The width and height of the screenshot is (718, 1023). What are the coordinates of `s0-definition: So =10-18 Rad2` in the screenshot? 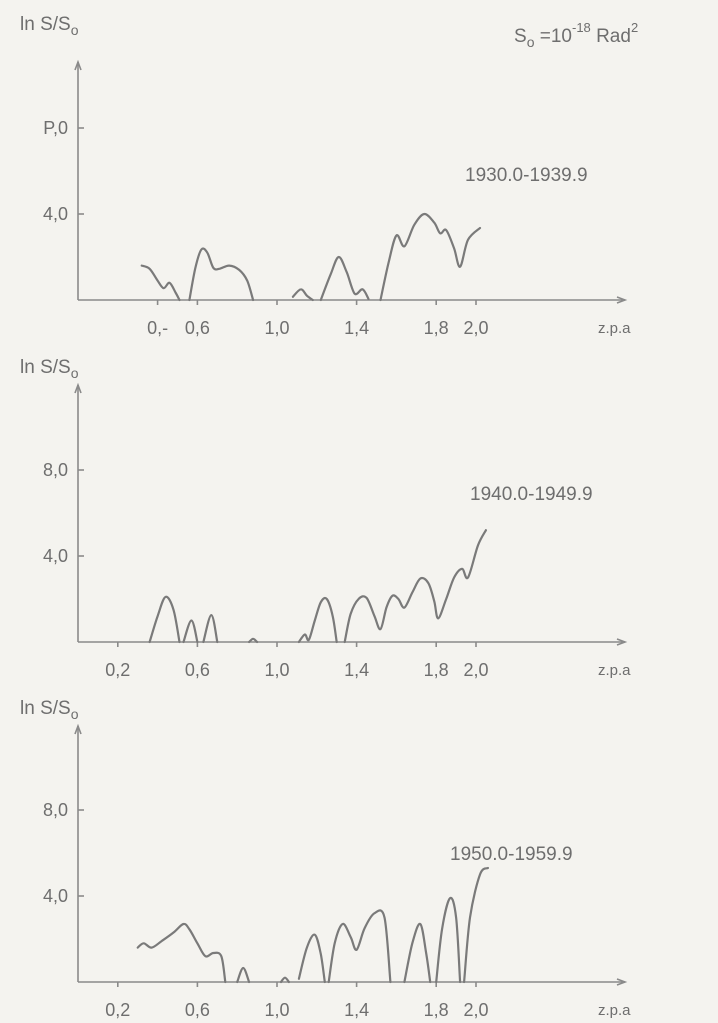 It's located at (576, 35).